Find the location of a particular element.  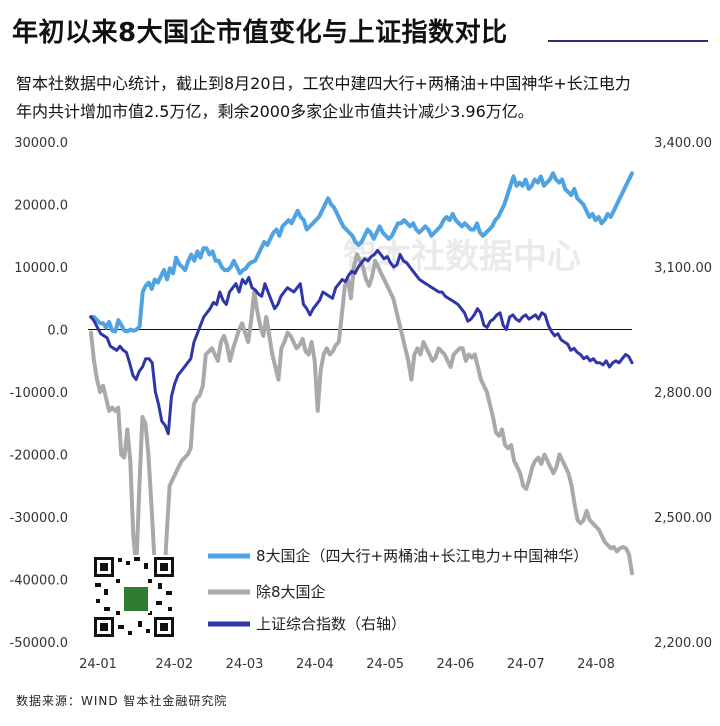

qr-logo is located at coordinates (136, 599).